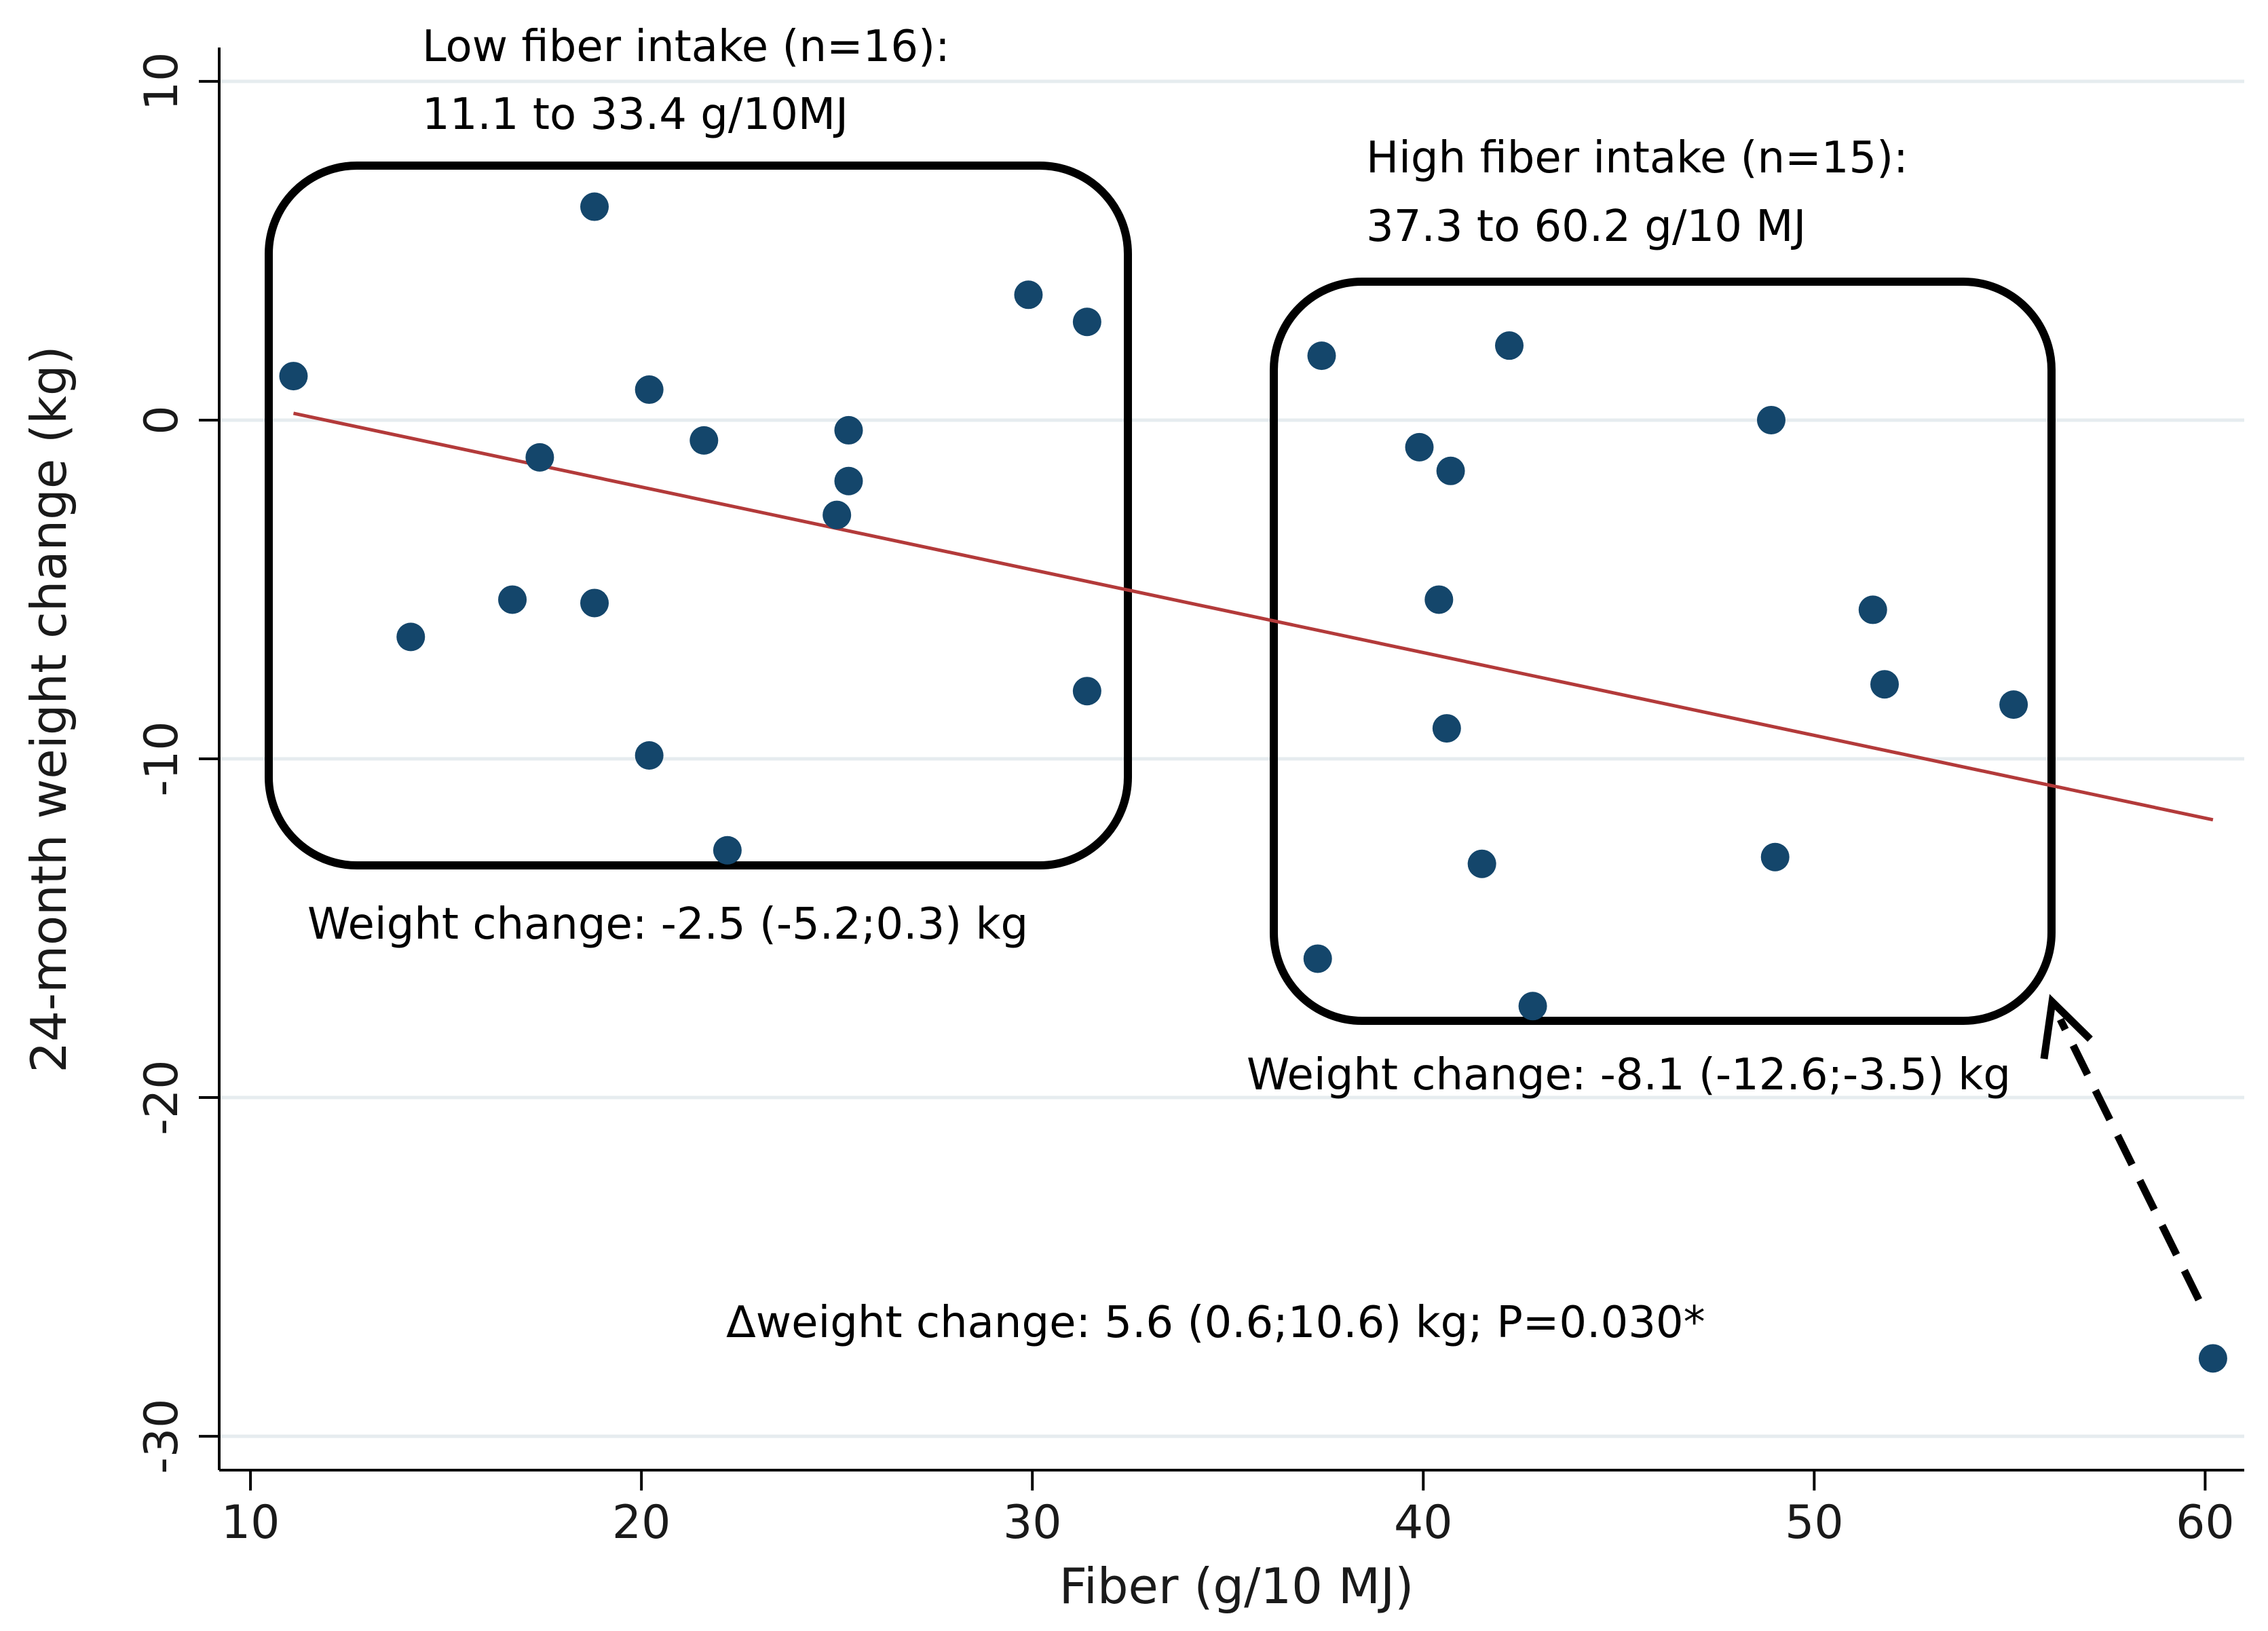 Image resolution: width=2268 pixels, height=1631 pixels. What do you see at coordinates (1637, 158) in the screenshot?
I see `high-fiber-title: High fiber intake (n=15):` at bounding box center [1637, 158].